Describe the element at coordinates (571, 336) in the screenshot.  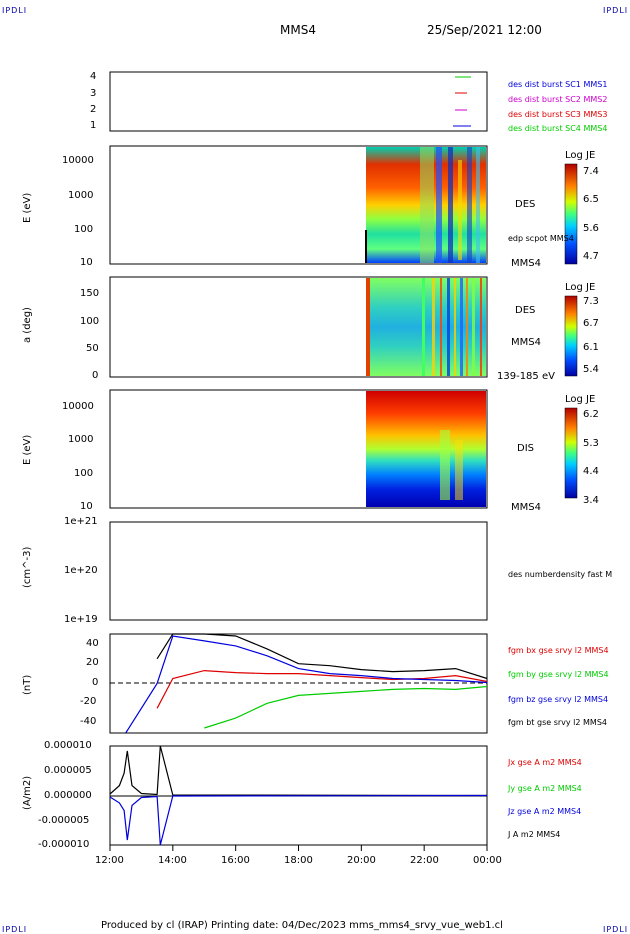
I see `colorbar-des-pitch` at that location.